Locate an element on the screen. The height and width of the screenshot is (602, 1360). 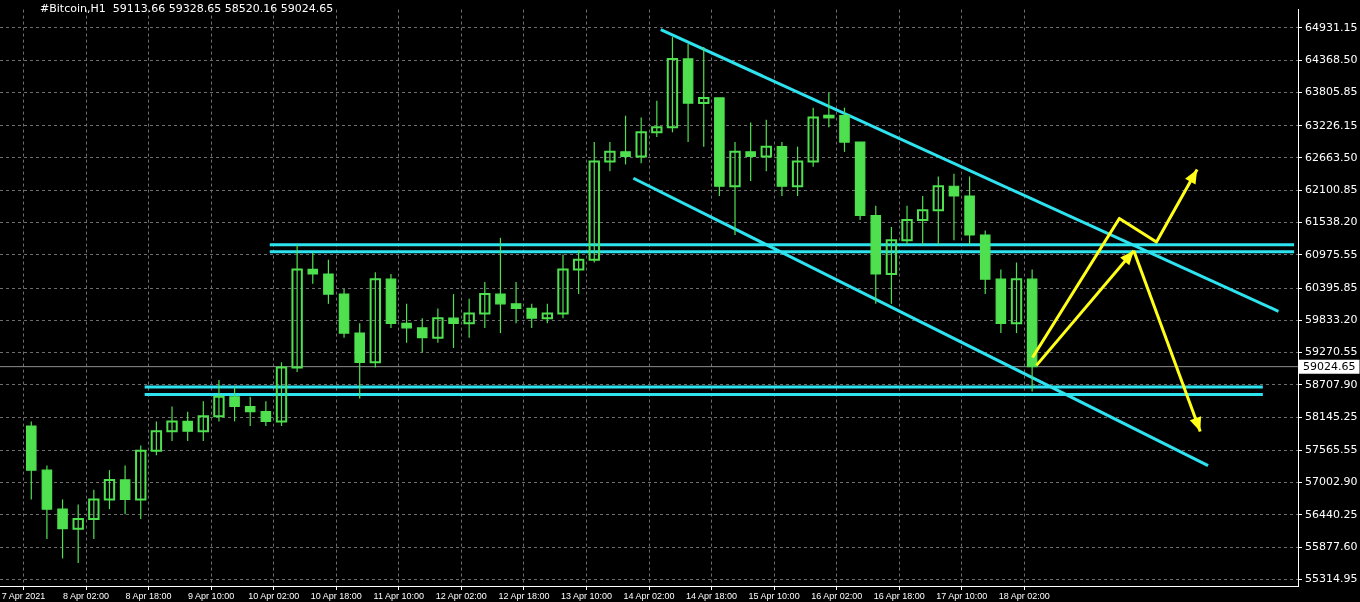
y-tick-label: 63805.85 is located at coordinates (1331, 92).